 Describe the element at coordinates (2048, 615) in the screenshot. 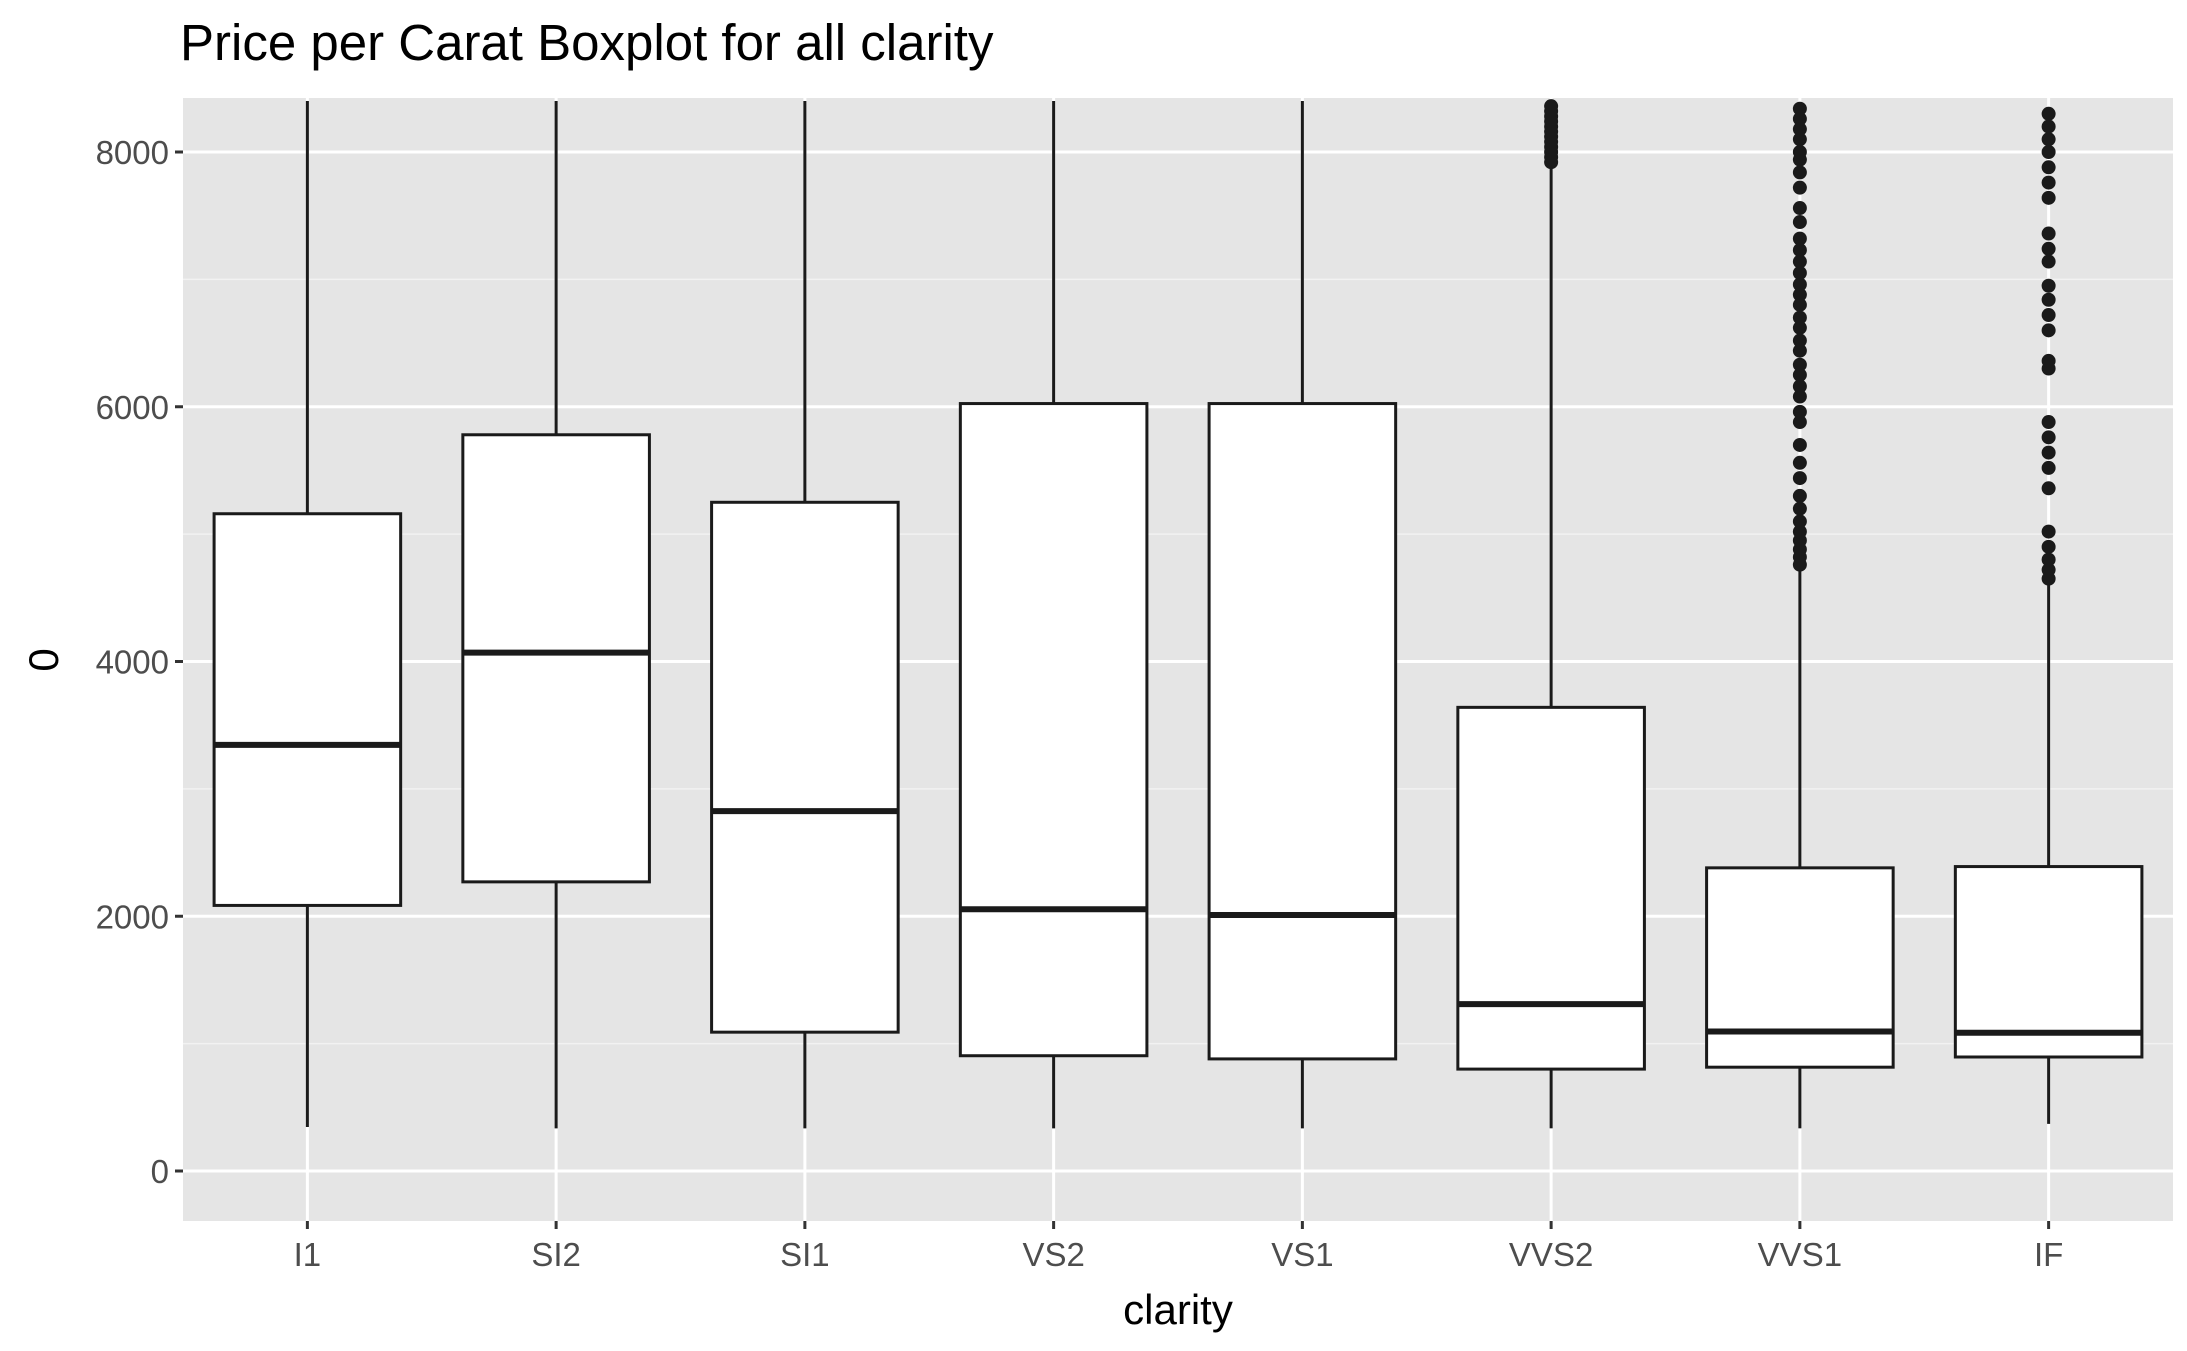

I see `box-IF` at that location.